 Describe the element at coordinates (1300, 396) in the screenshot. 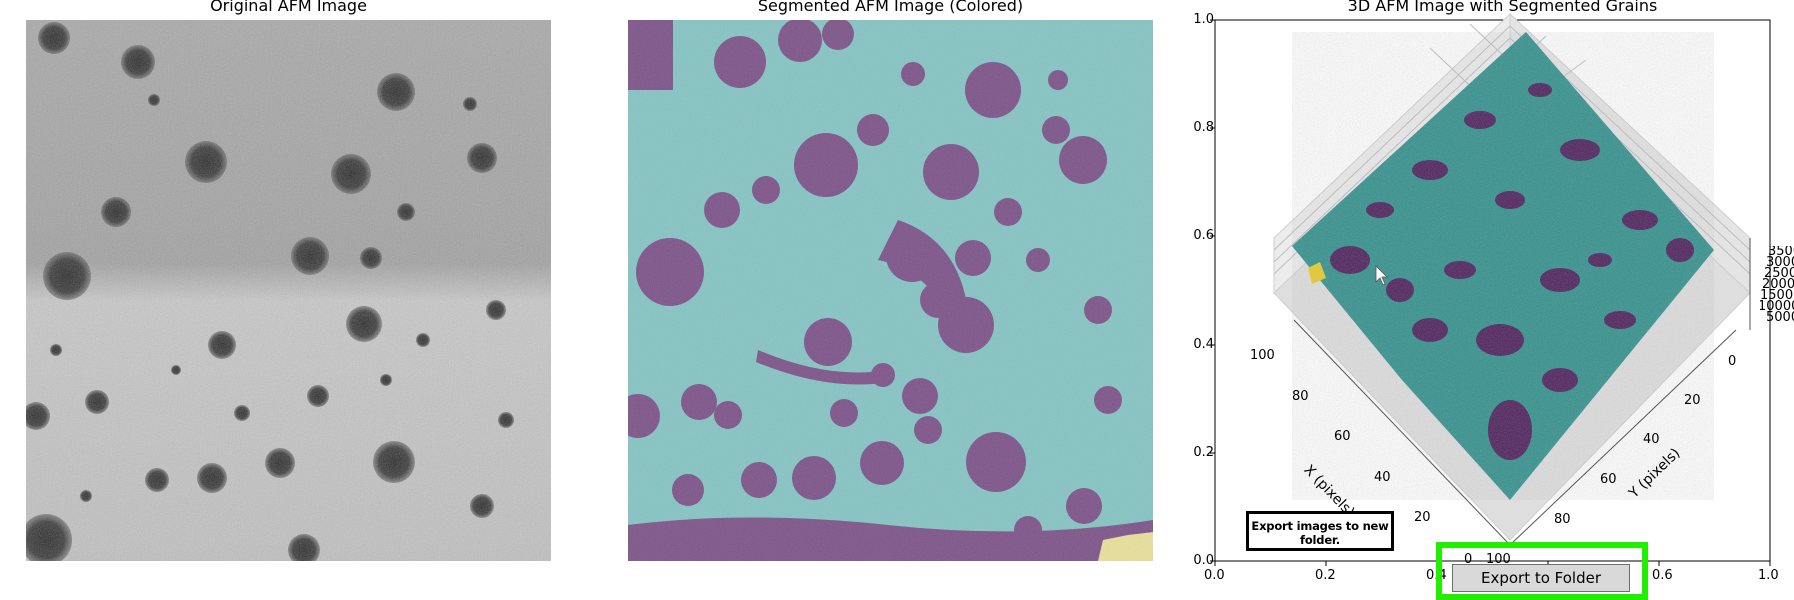

I see `x-pixel-tick: 80` at that location.